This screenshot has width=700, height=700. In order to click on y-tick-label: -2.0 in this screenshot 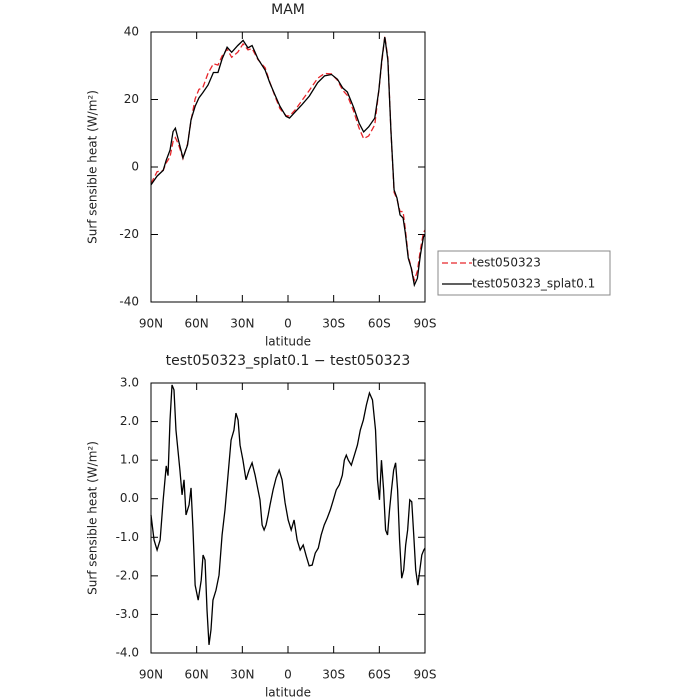, I will do `click(127, 575)`.